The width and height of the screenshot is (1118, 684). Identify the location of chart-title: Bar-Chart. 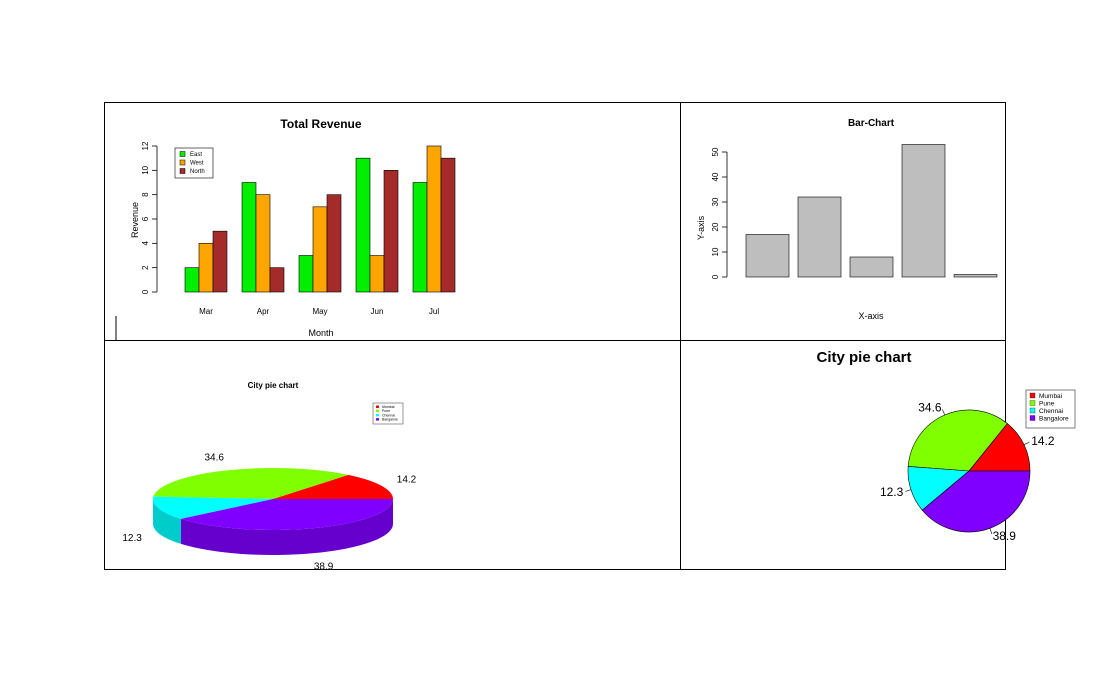
(871, 123).